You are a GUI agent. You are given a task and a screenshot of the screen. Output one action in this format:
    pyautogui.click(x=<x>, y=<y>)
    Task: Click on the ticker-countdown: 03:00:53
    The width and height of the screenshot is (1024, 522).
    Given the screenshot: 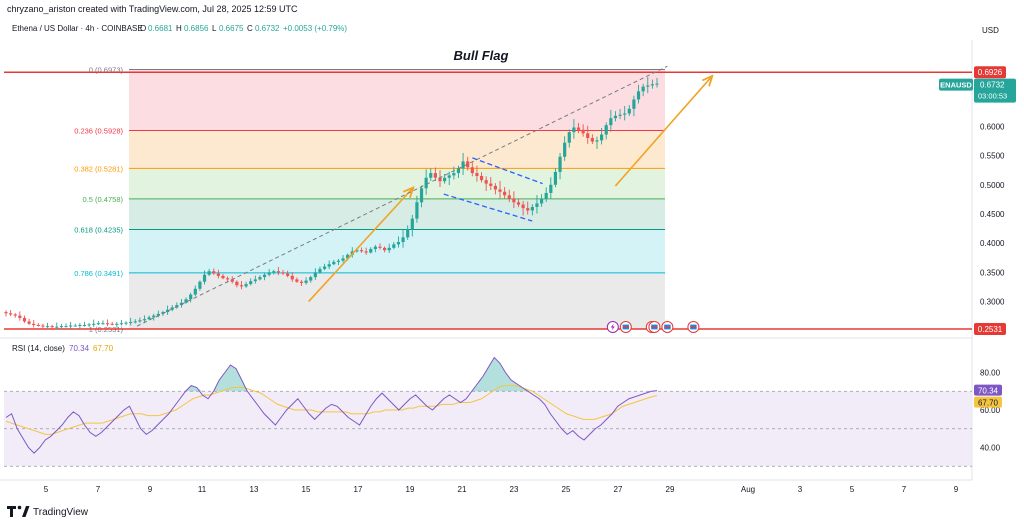 What is the action you would take?
    pyautogui.click(x=992, y=96)
    